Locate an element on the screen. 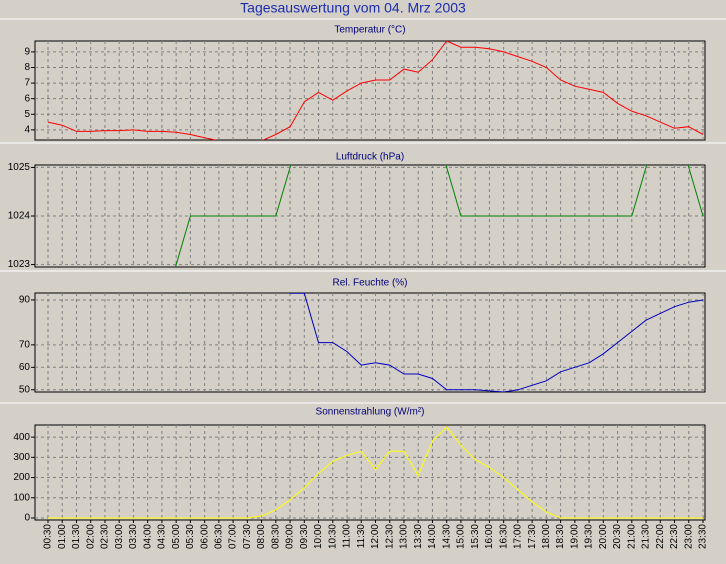  x-tick-label: 23:30 is located at coordinates (703, 536).